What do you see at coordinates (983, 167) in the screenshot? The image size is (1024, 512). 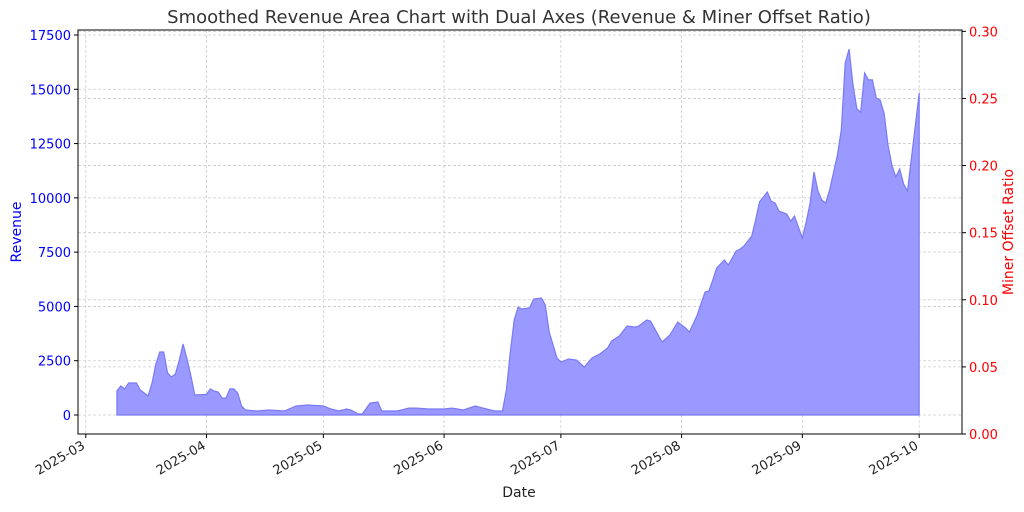 I see `y-right-tick-label: 0.20` at bounding box center [983, 167].